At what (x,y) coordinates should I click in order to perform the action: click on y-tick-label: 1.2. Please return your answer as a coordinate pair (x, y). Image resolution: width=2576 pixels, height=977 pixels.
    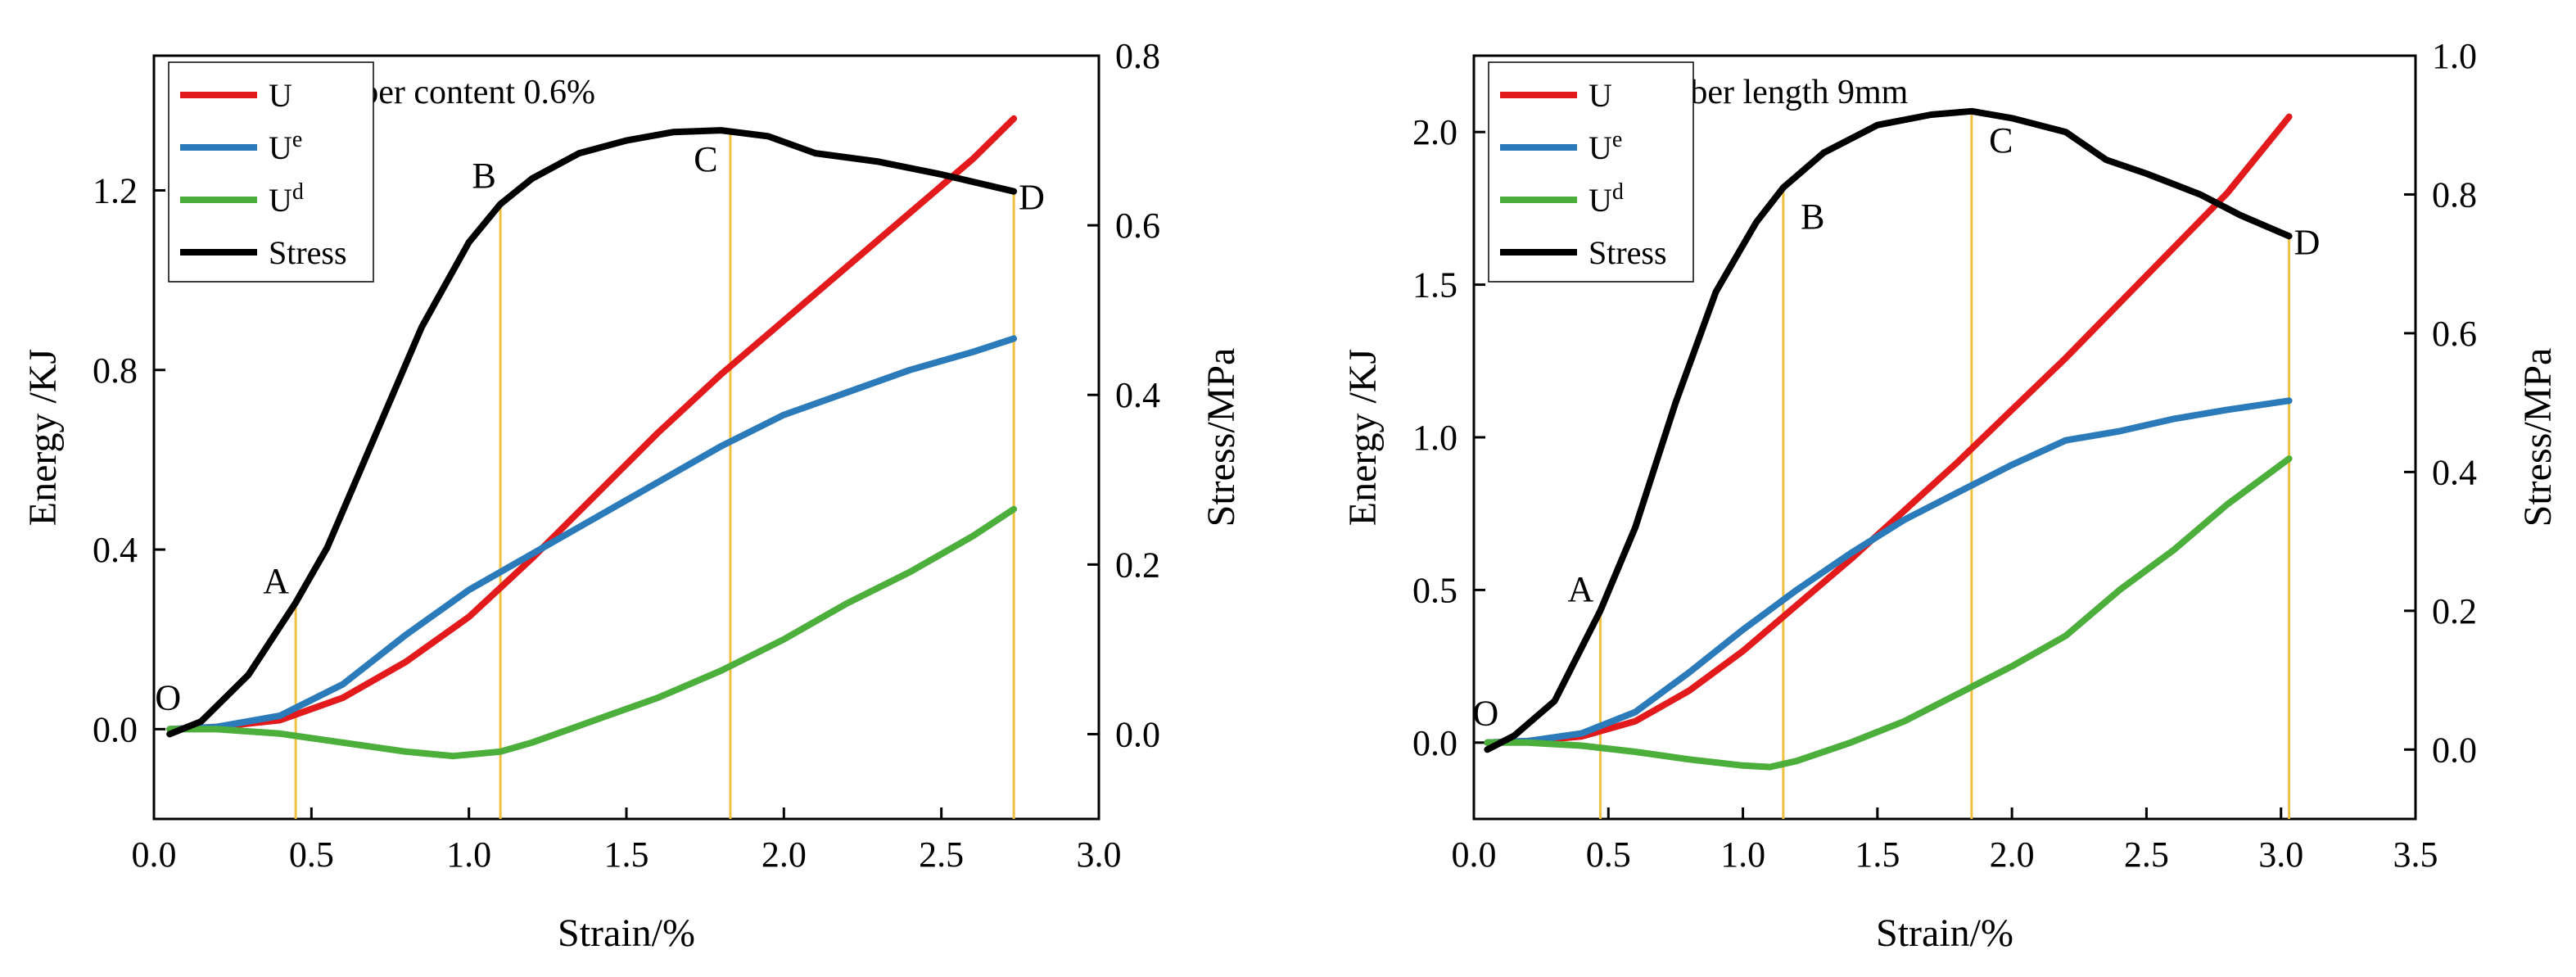
    Looking at the image, I should click on (115, 190).